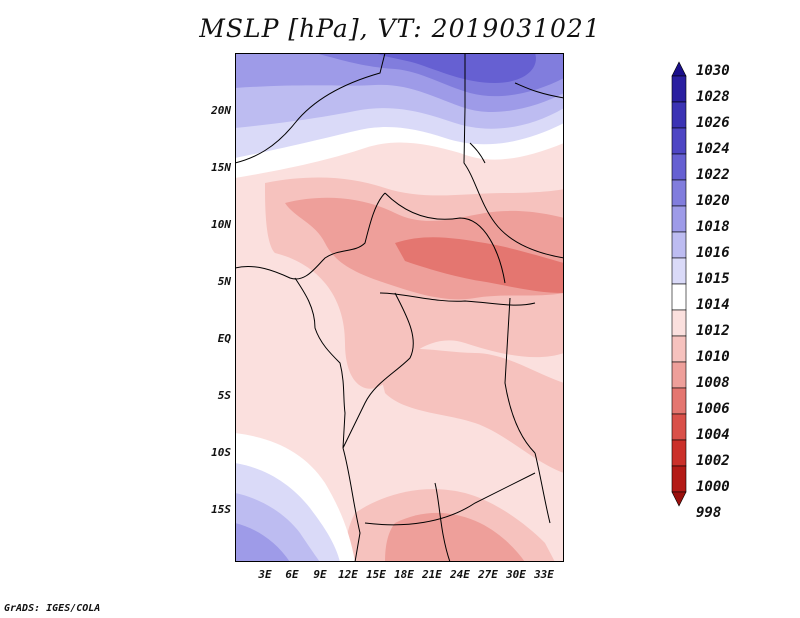  What do you see at coordinates (713, 279) in the screenshot?
I see `colorbar-level-label: 1015` at bounding box center [713, 279].